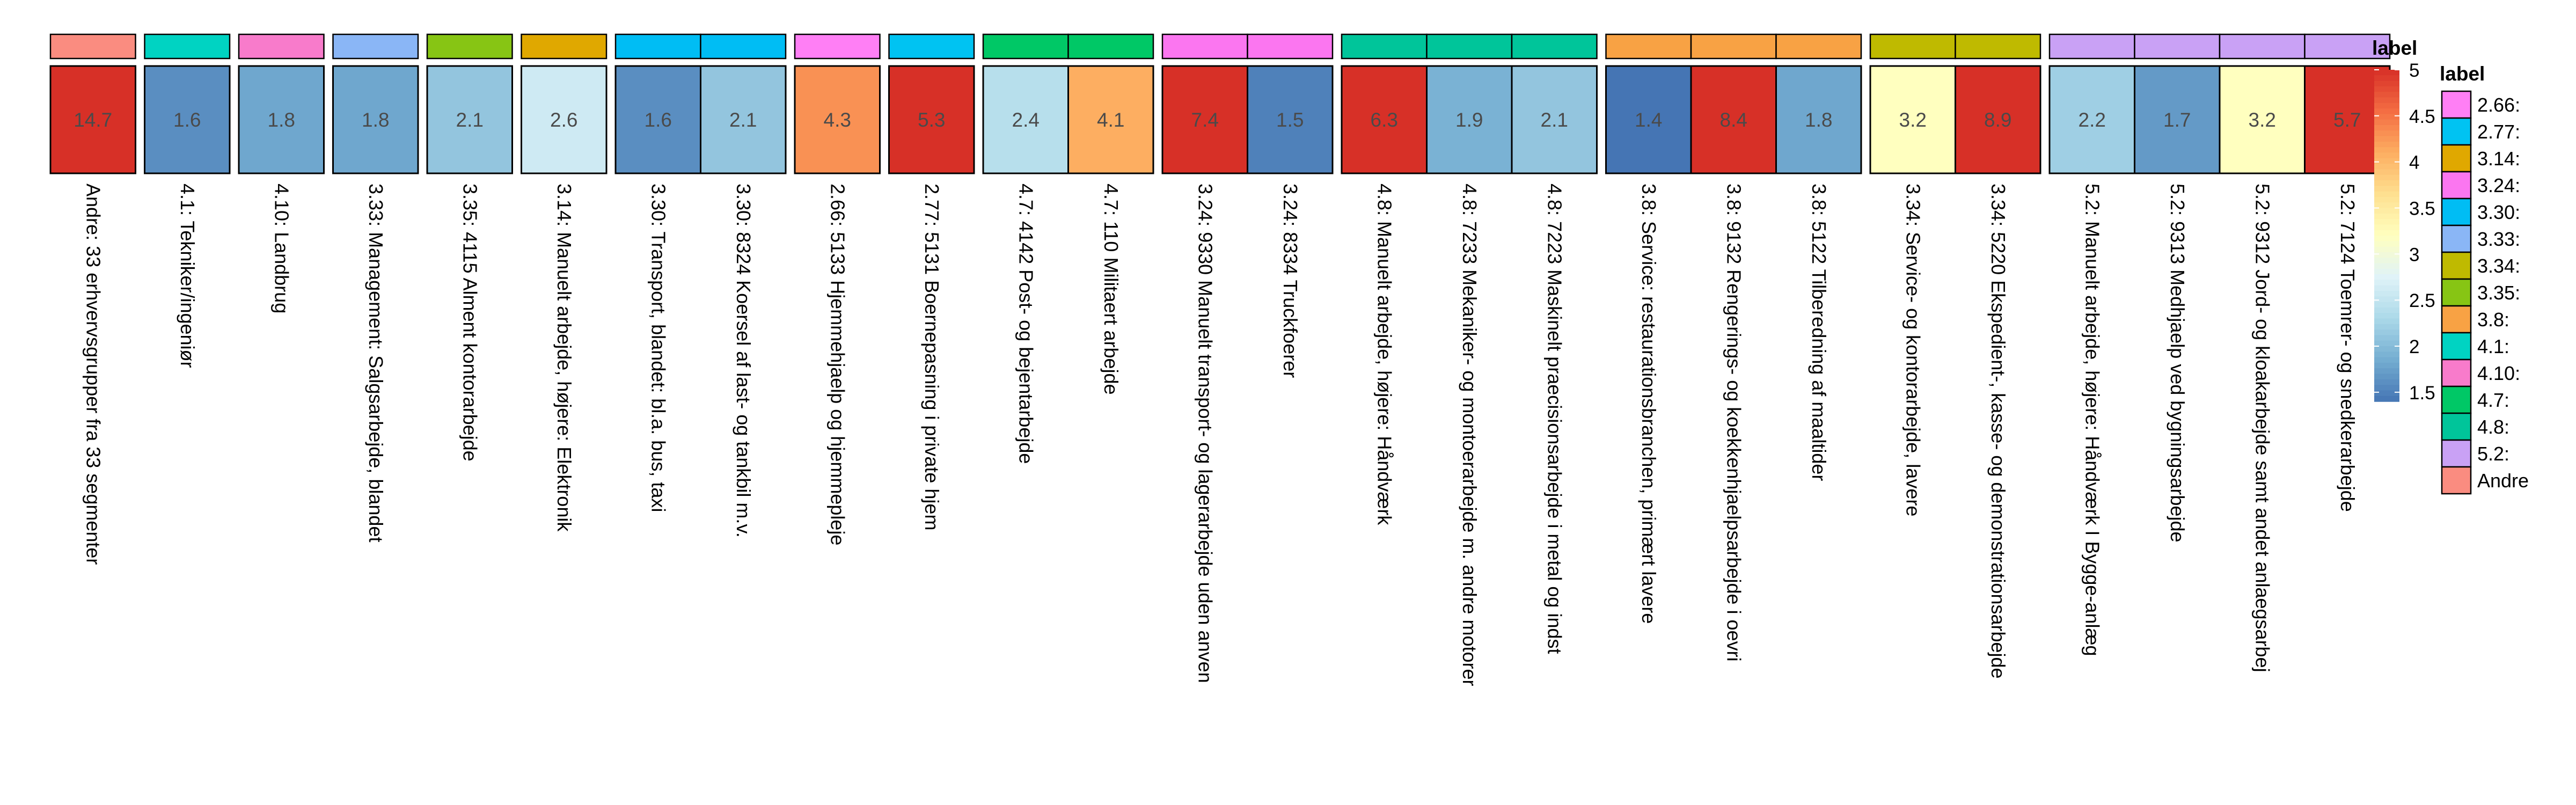 The height and width of the screenshot is (805, 2576). What do you see at coordinates (2498, 159) in the screenshot?
I see `group-legend-label: 3.14:` at bounding box center [2498, 159].